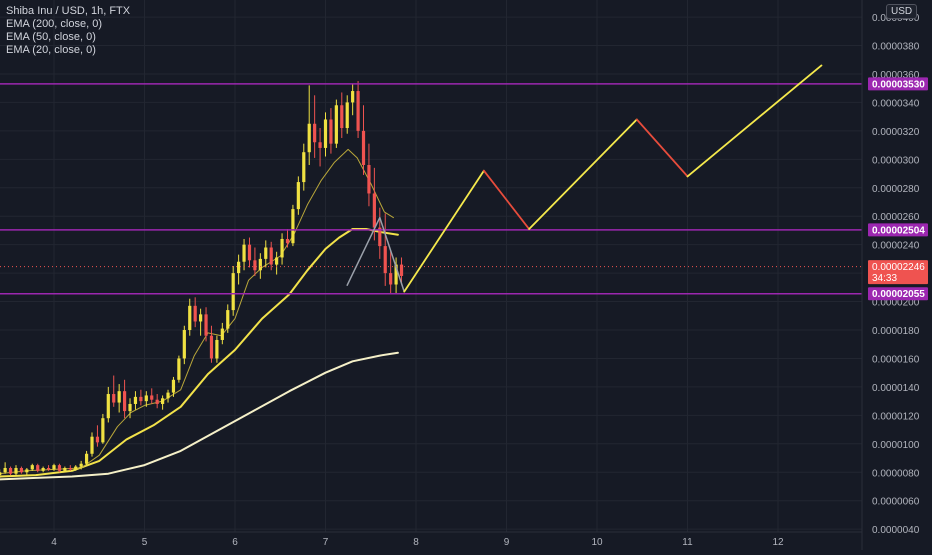 This screenshot has height=555, width=932. Describe the element at coordinates (902, 11) in the screenshot. I see `currency-badge: USD` at that location.